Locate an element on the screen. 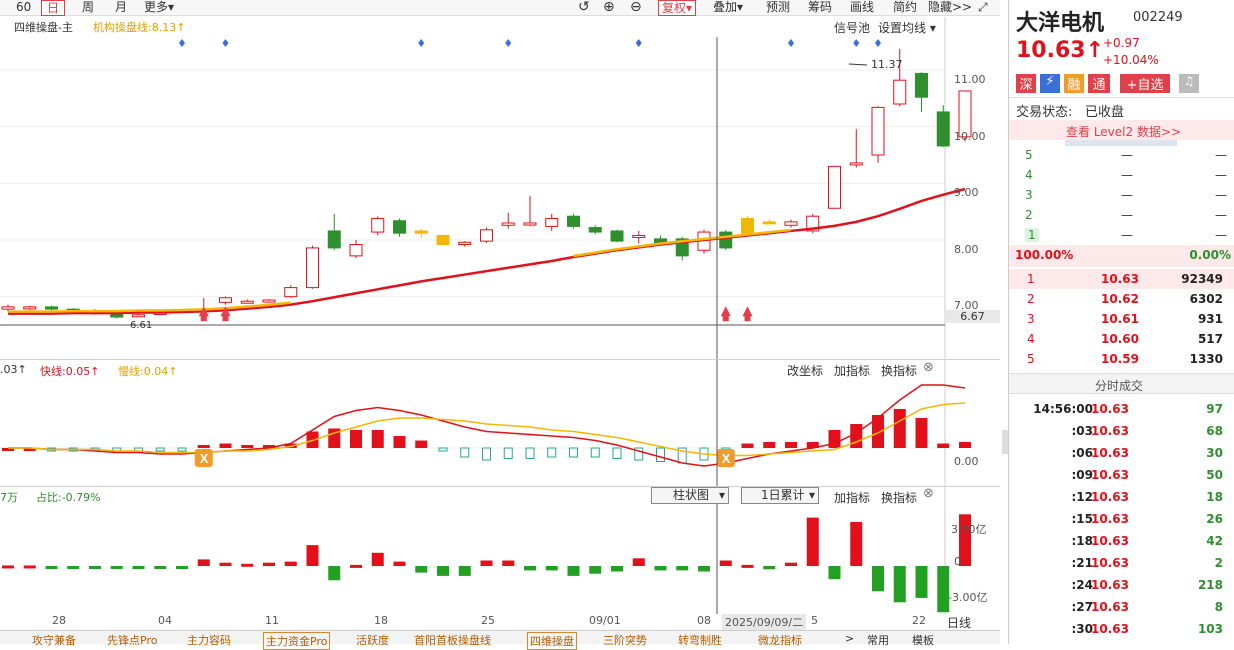  tab-indicator: 先锋点Pro is located at coordinates (132, 640).